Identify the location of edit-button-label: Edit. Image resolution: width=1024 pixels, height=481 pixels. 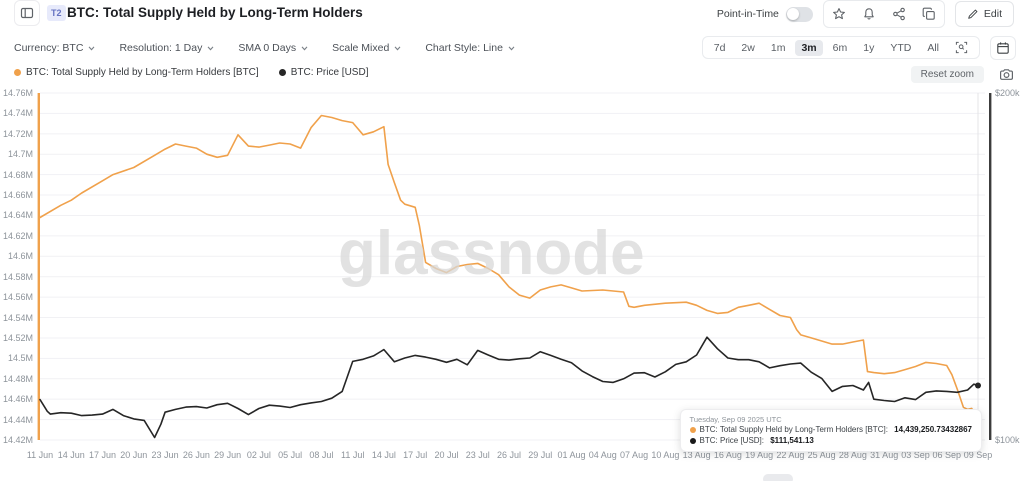
(992, 14).